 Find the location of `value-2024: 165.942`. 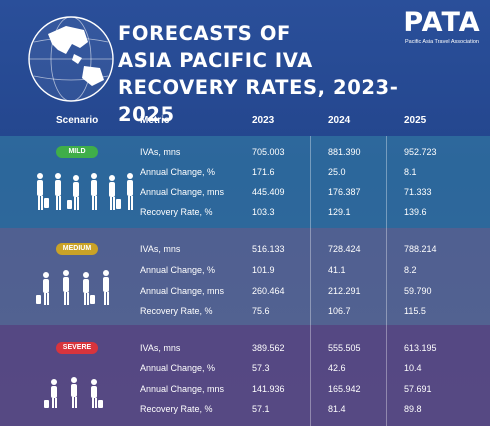

value-2024: 165.942 is located at coordinates (344, 389).